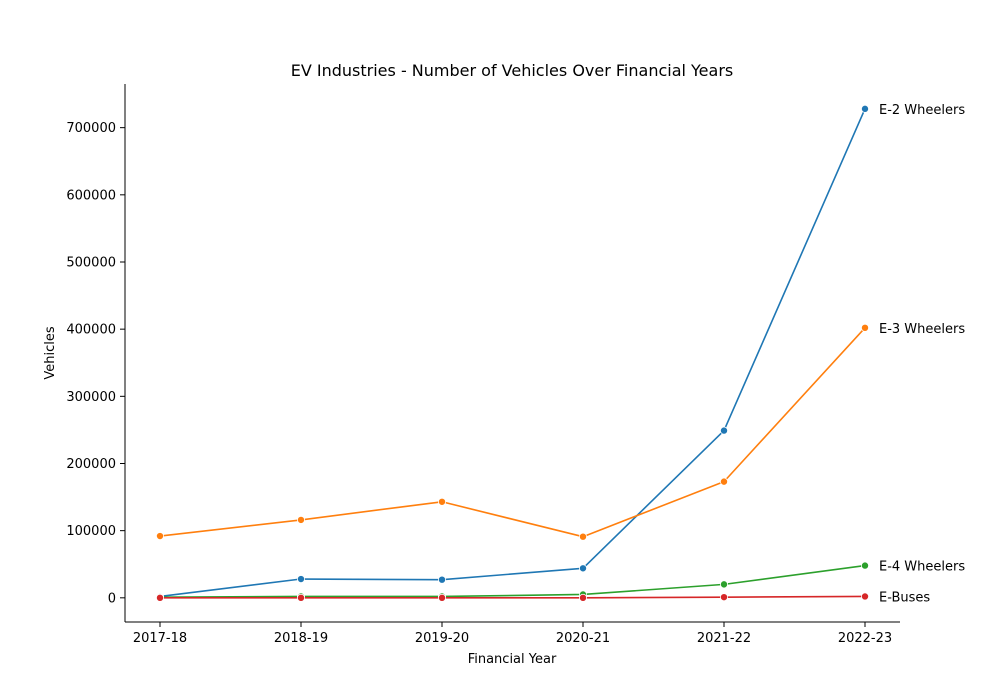 The width and height of the screenshot is (1000, 700). I want to click on x-tick-label: 2020-21, so click(583, 638).